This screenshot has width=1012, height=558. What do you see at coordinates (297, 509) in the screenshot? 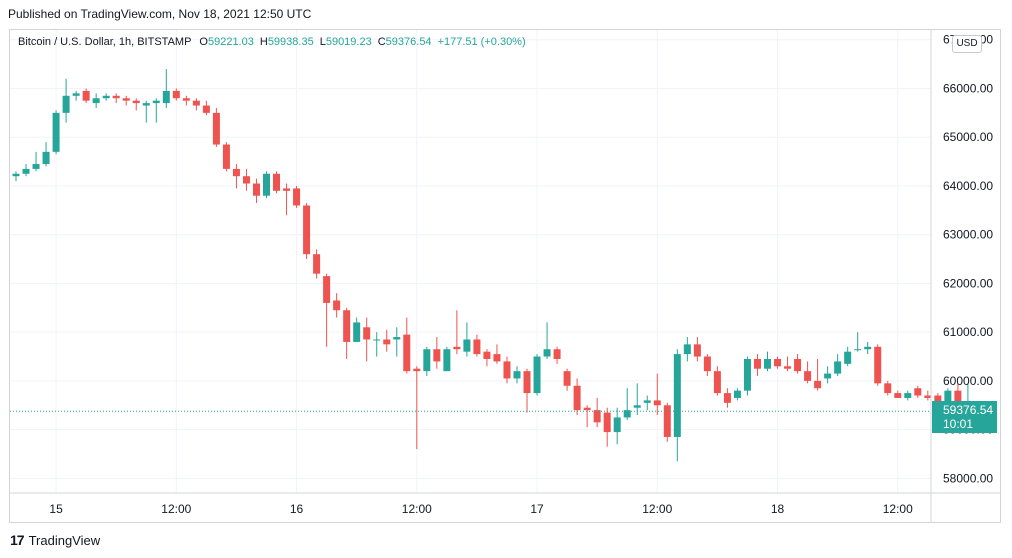
I see `time-tick-label: 16` at bounding box center [297, 509].